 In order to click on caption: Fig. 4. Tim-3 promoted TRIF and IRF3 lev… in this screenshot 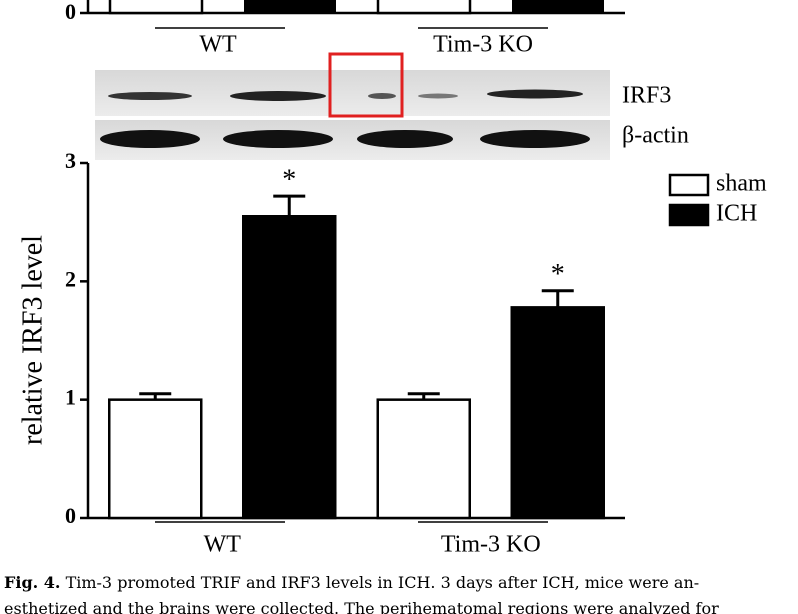, I will do `click(351, 582)`.